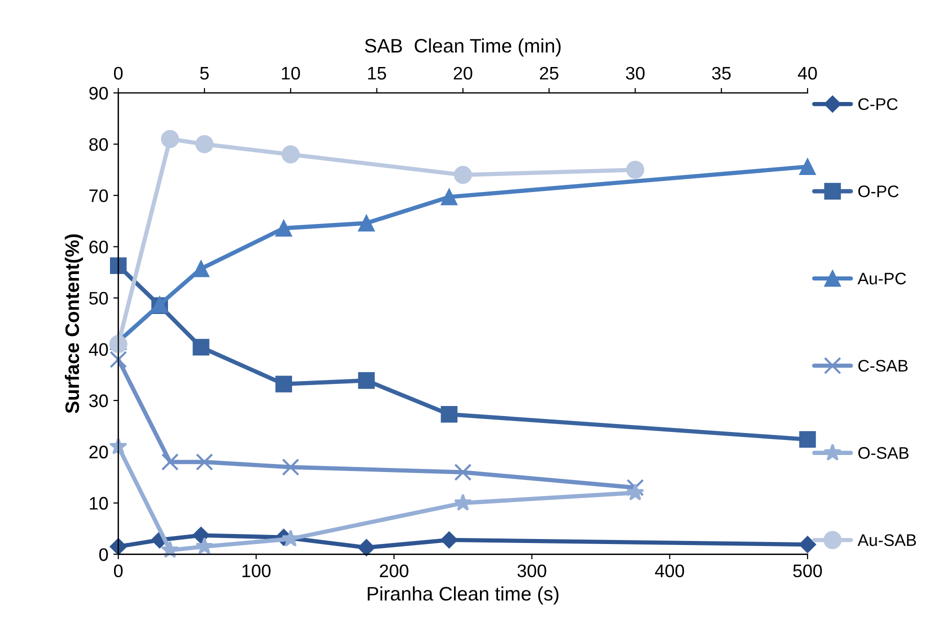 This screenshot has width=939, height=632. I want to click on x-tick-label: 0, so click(118, 571).